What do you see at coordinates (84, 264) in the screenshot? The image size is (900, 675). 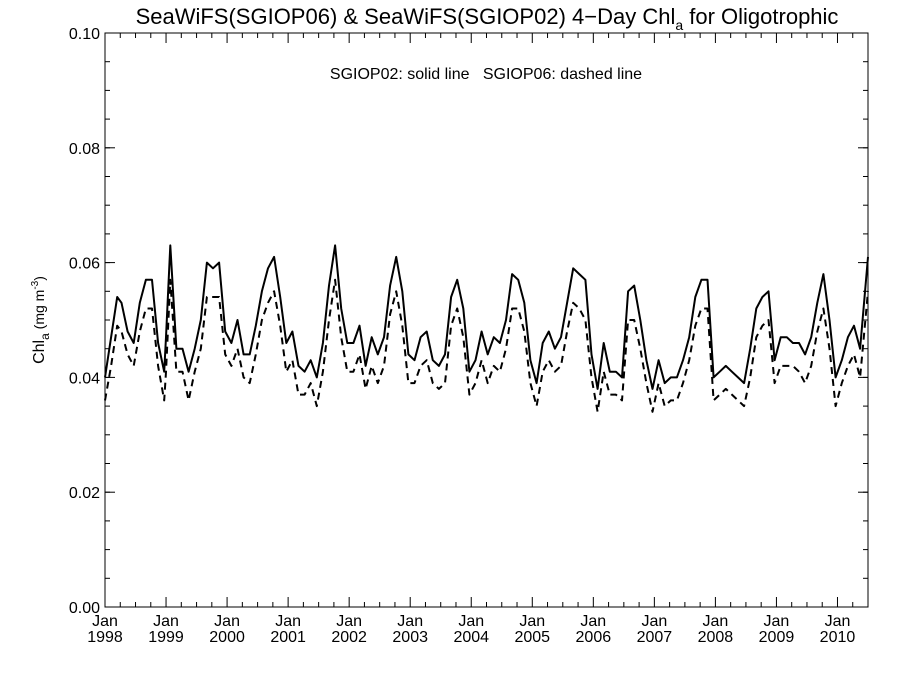 I see `y-tick-label: 0.06` at bounding box center [84, 264].